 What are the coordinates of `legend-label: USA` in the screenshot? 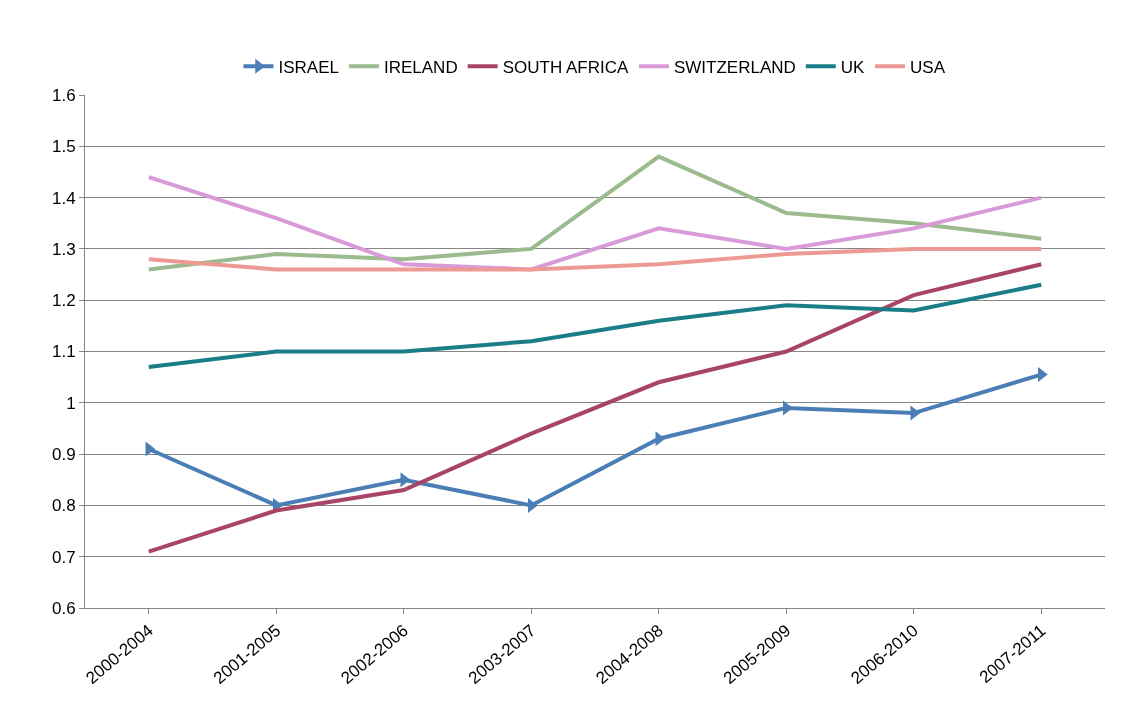 It's located at (928, 67).